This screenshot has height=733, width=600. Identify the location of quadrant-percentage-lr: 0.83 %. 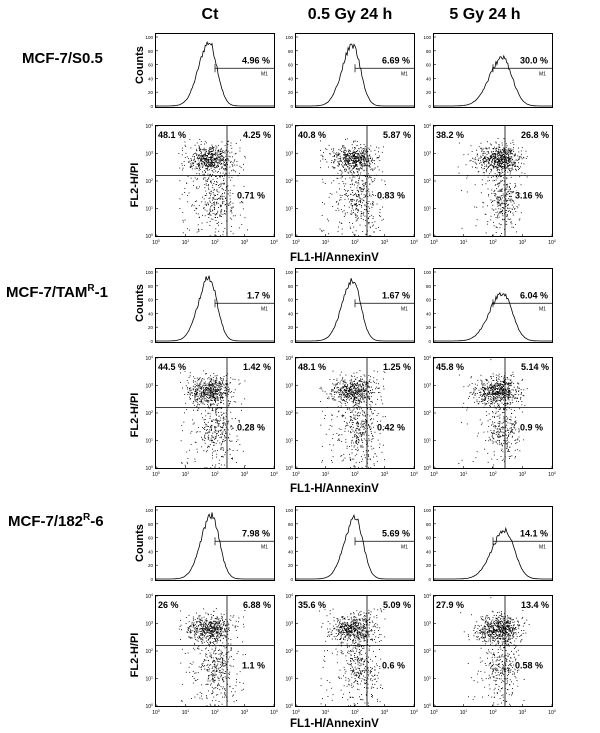
(391, 195).